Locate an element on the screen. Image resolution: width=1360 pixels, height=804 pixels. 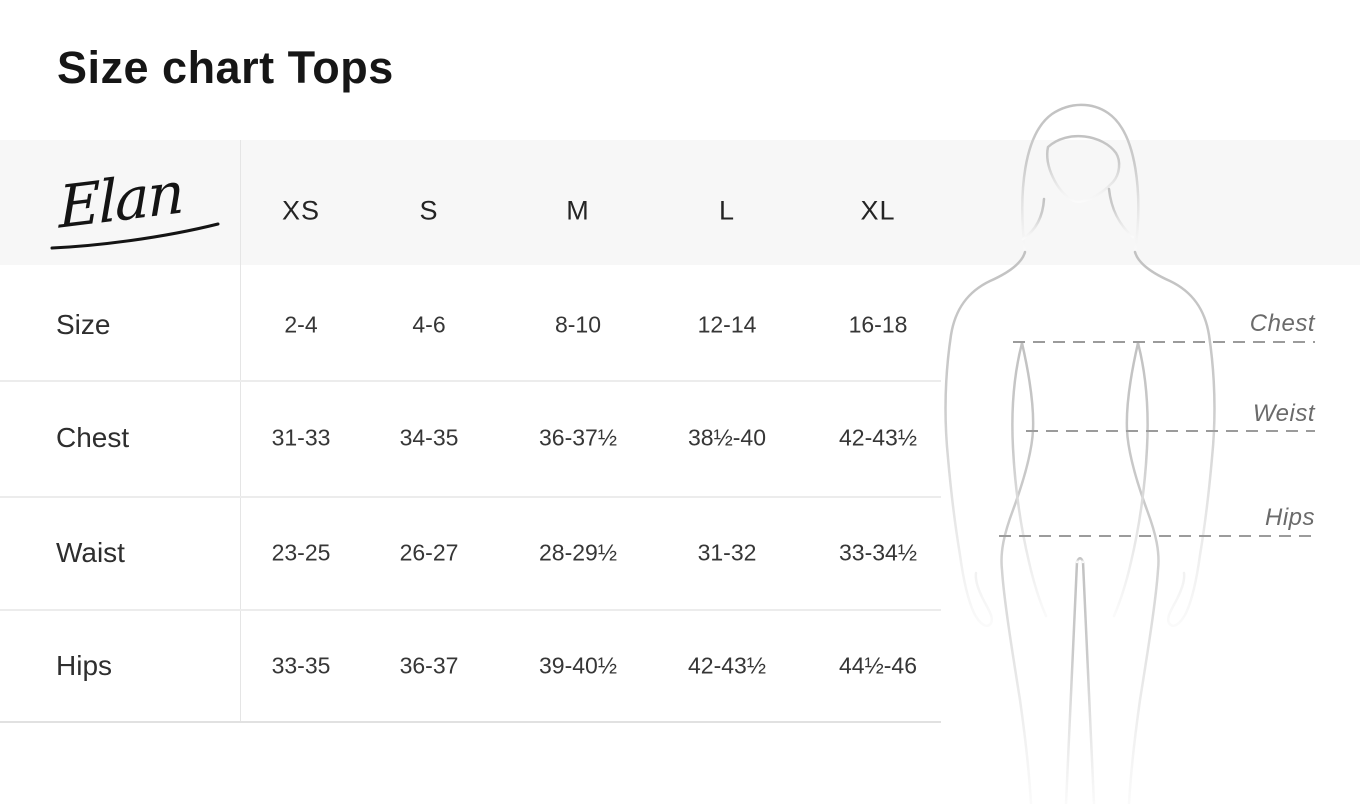
column-header-m: M is located at coordinates (578, 210).